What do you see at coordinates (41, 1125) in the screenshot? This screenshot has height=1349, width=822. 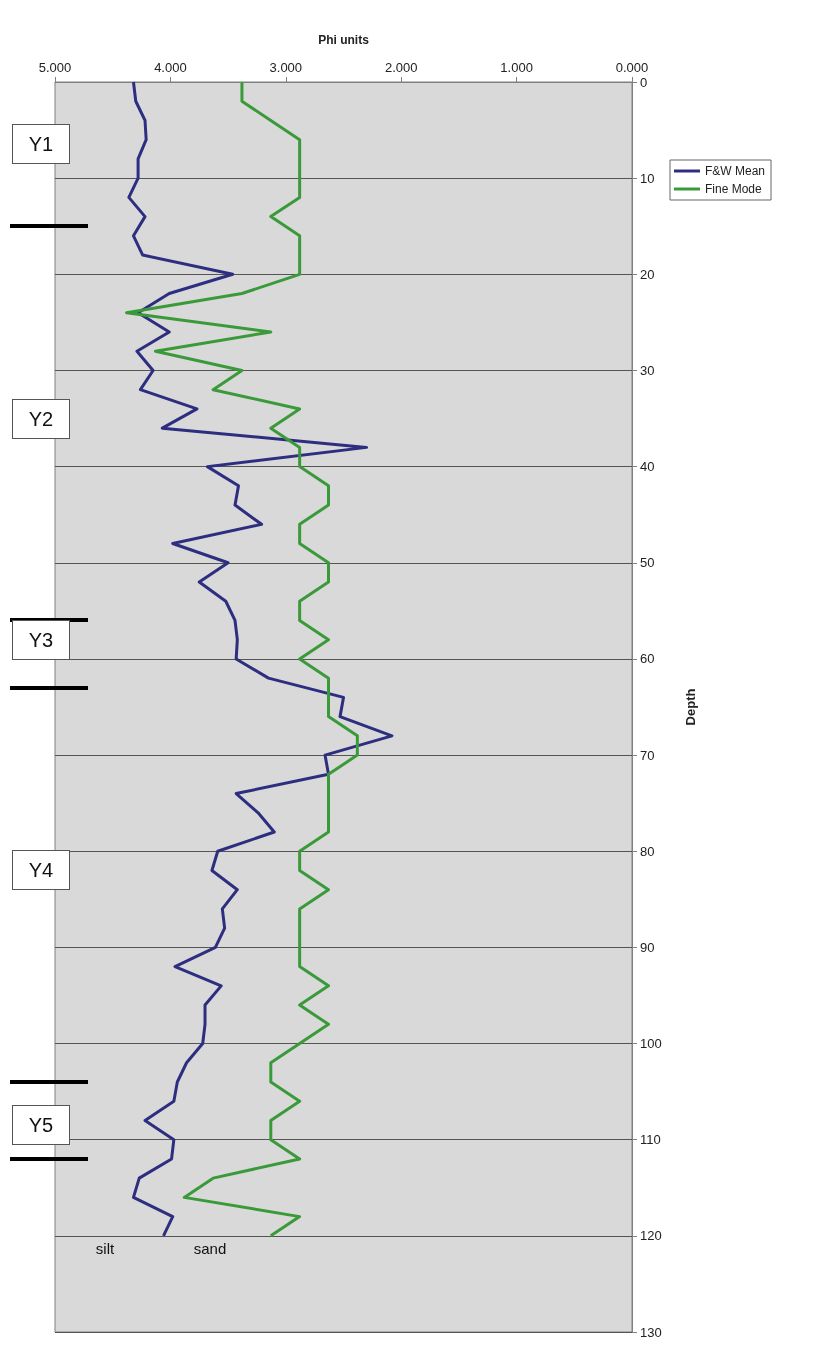 I see `text: Y5` at bounding box center [41, 1125].